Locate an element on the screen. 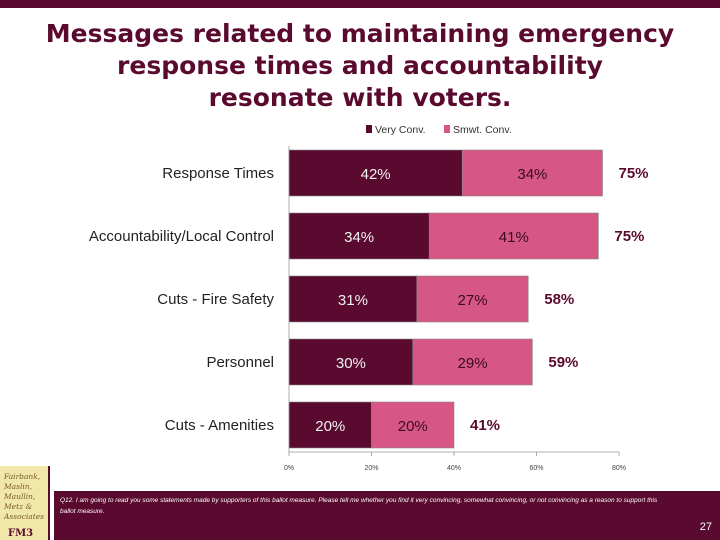 The height and width of the screenshot is (540, 720). category-label: Cuts - Fire Safety is located at coordinates (215, 299).